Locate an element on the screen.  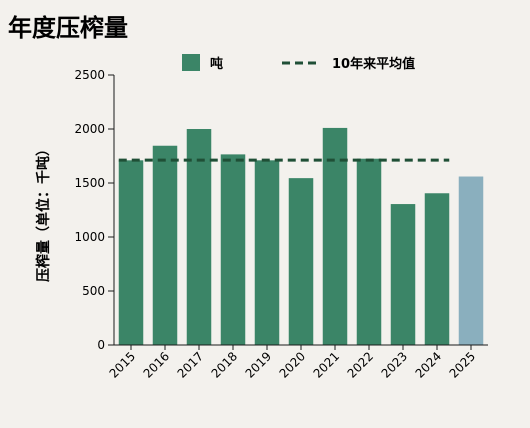
legend: 吨 10年来平均值 is located at coordinates (298, 63).